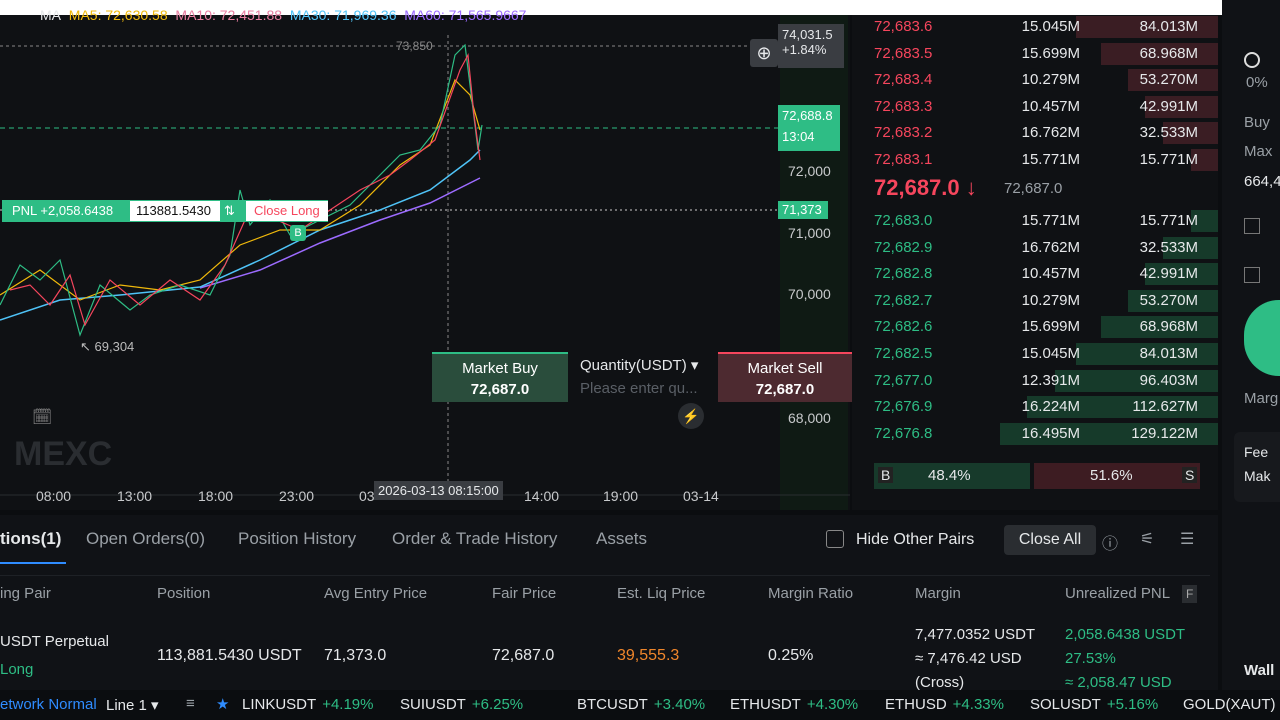 The height and width of the screenshot is (720, 1280). I want to click on maker-label: Mak, so click(1257, 476).